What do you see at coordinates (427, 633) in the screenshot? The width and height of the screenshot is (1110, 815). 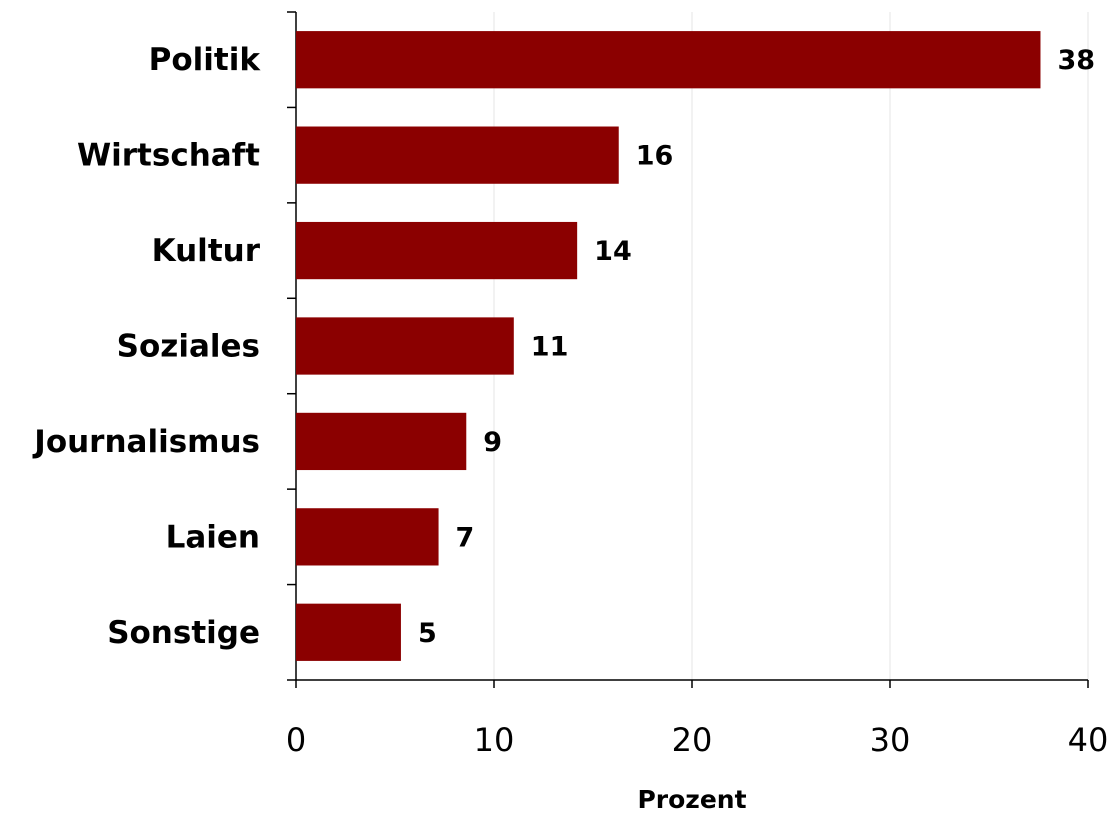 I see `value-label: 5` at bounding box center [427, 633].